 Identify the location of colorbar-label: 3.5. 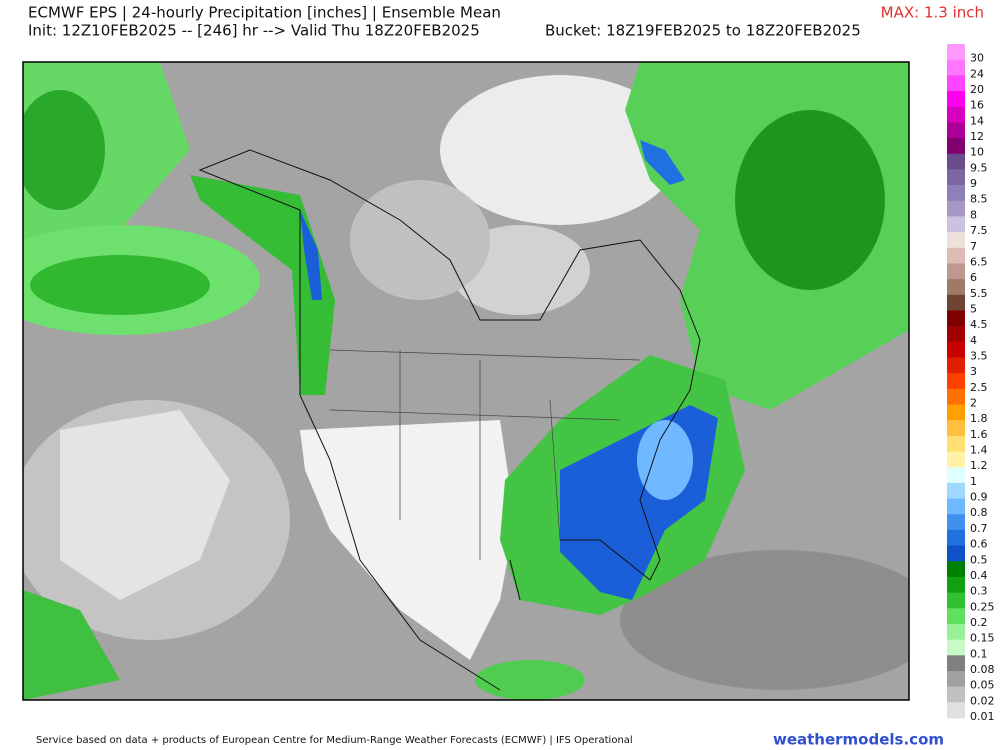
(979, 355).